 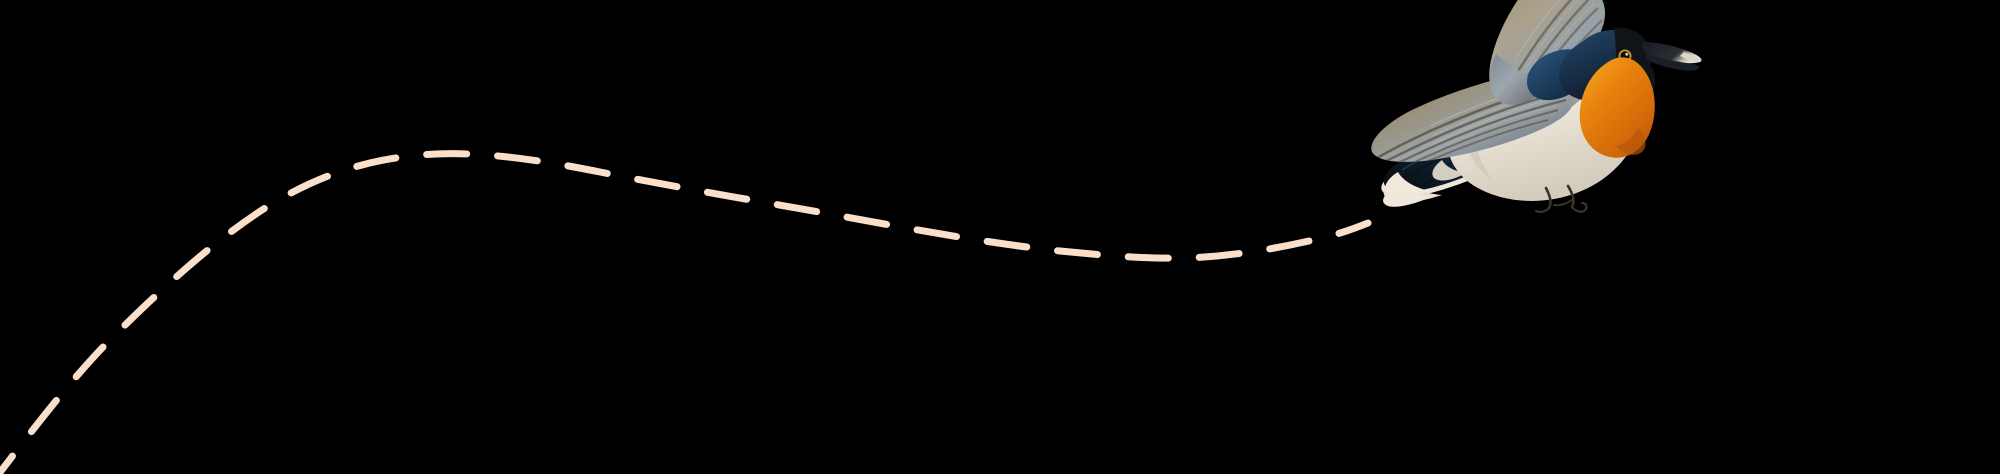 What do you see at coordinates (1407, 185) in the screenshot?
I see `tail-white-tip-a` at bounding box center [1407, 185].